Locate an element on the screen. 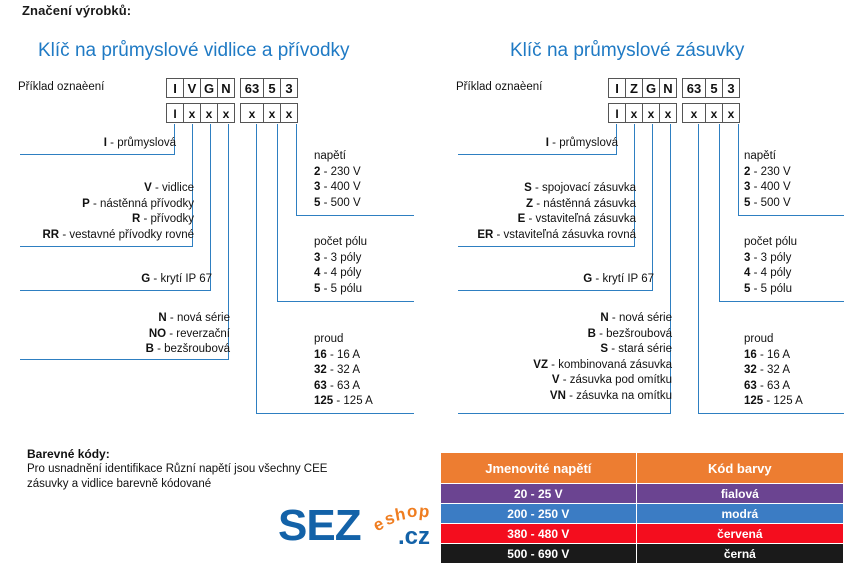 This screenshot has width=856, height=564. code-row-top-left: I Z G N is located at coordinates (642, 88).